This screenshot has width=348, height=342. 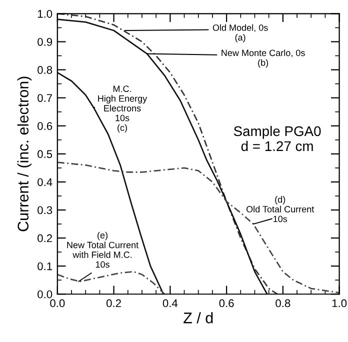 What do you see at coordinates (283, 303) in the screenshot?
I see `x-tick-label: 0.8` at bounding box center [283, 303].